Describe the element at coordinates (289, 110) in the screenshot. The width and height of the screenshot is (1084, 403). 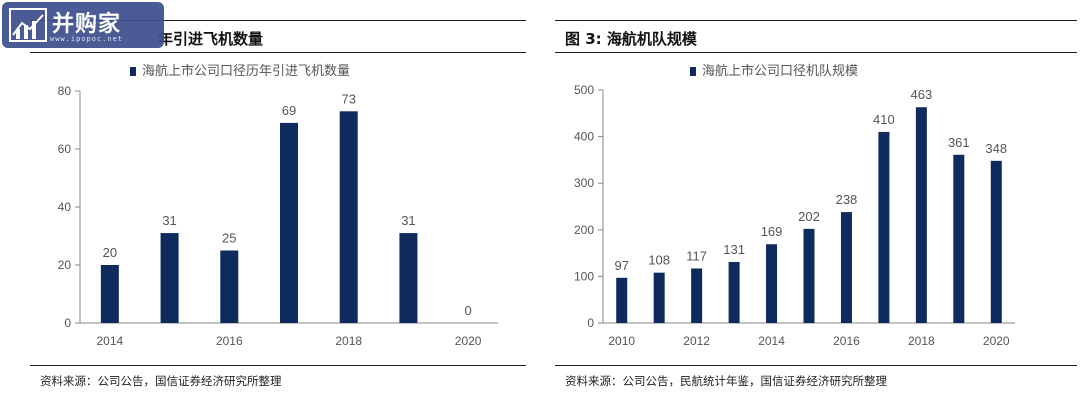
I see `data-label: 69` at that location.